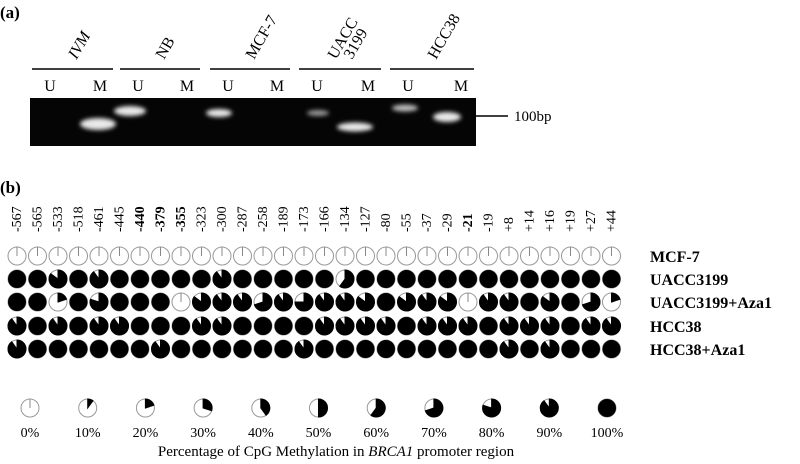  I want to click on legend-label: 30%, so click(203, 433).